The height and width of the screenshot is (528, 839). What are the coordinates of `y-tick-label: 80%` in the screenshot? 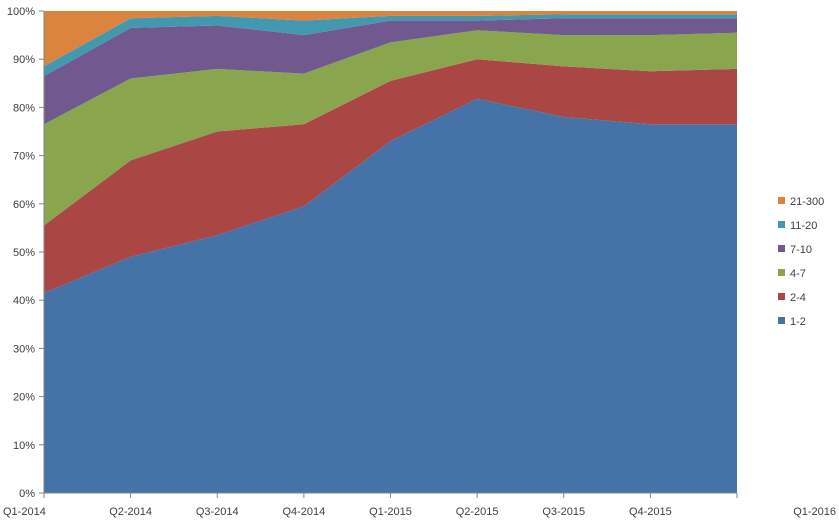 It's located at (24, 108).